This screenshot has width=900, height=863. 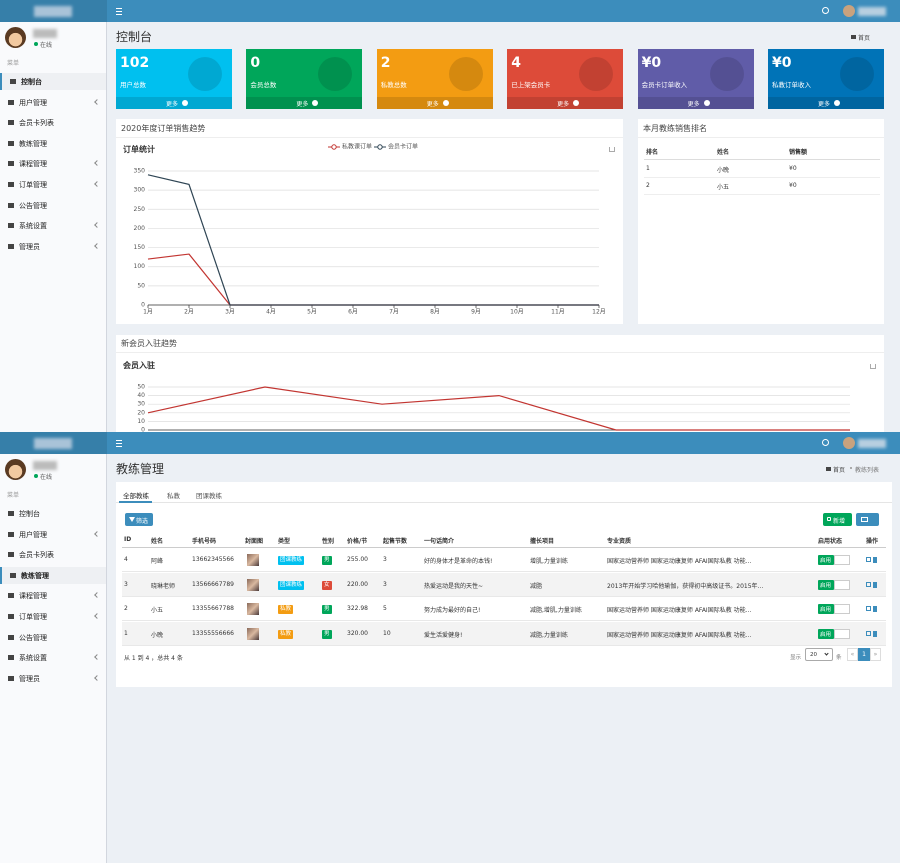 I want to click on user-name, so click(x=872, y=443).